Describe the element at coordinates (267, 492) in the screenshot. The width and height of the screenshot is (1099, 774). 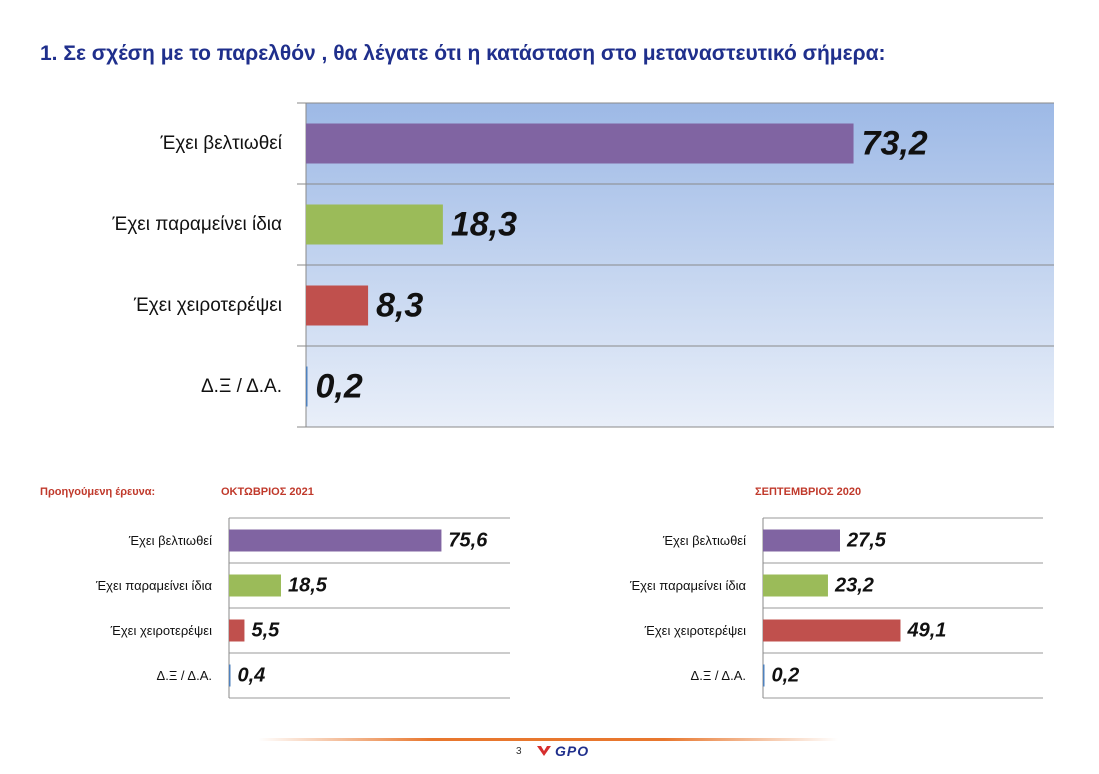
I see `october-2021-title: ΟΚΤΩΒΡΙΟΣ 2021` at that location.